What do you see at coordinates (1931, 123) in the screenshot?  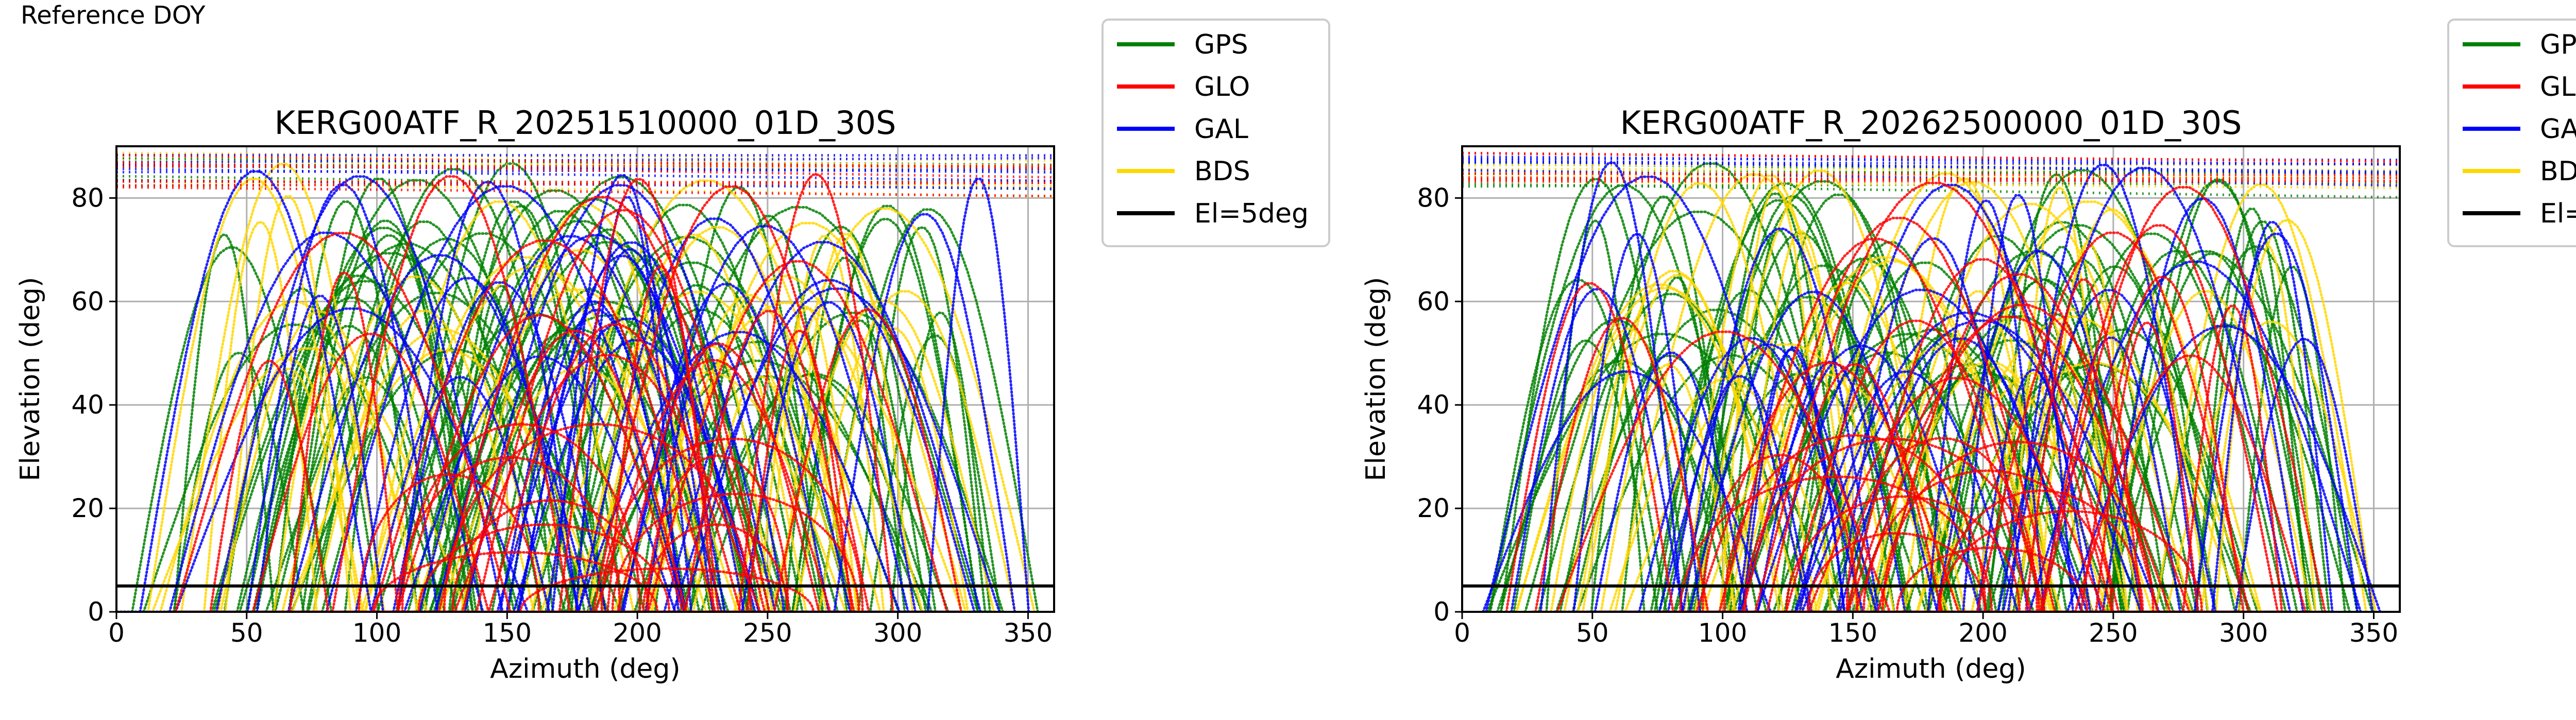 I see `chart-title: KERG00ATF_R_20262500000_01D_30S` at bounding box center [1931, 123].